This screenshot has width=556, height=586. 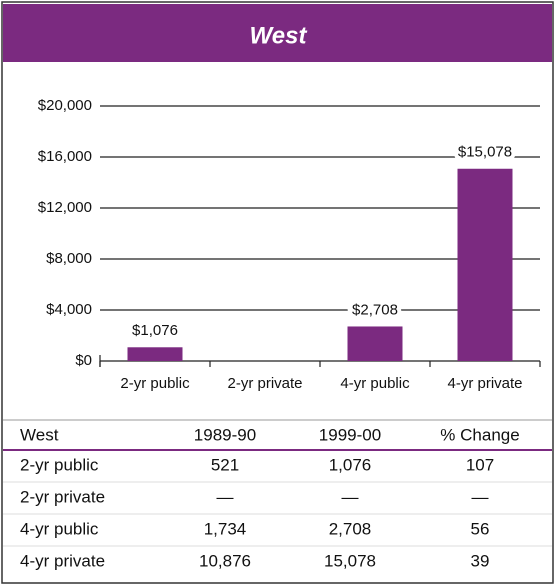 I want to click on x-tick-label: 2-yr public, so click(x=155, y=383).